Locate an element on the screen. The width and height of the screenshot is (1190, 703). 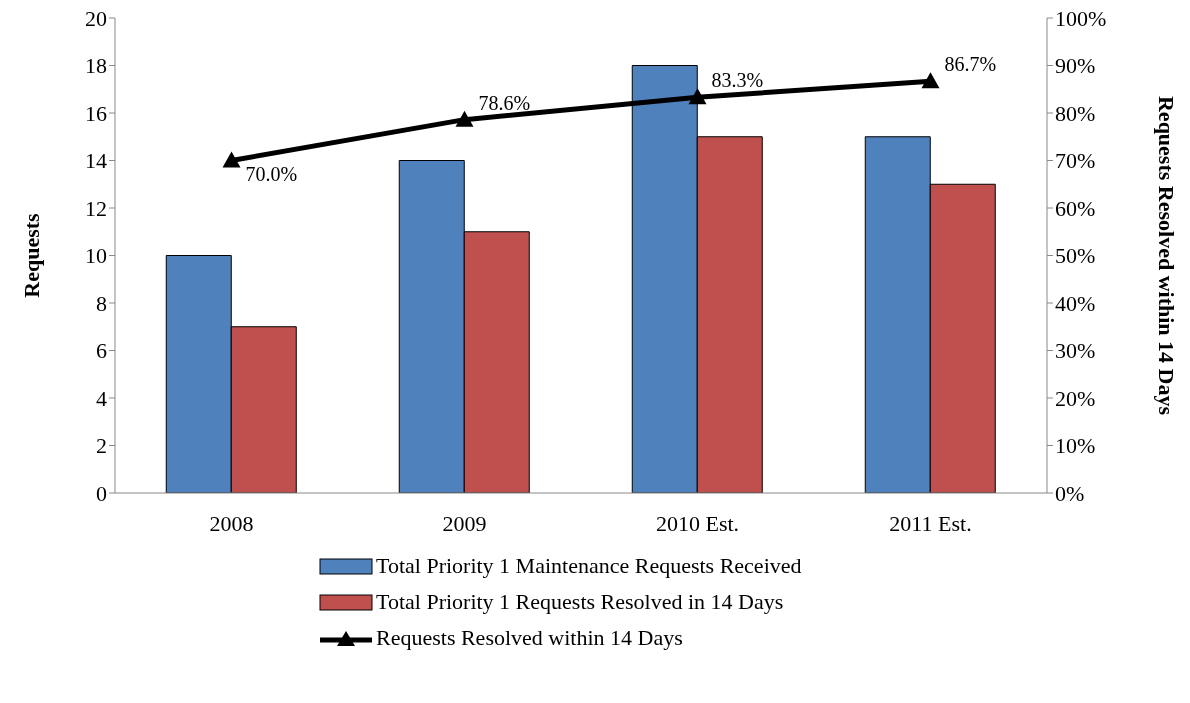
y-tick-label: 6 is located at coordinates (101, 351).